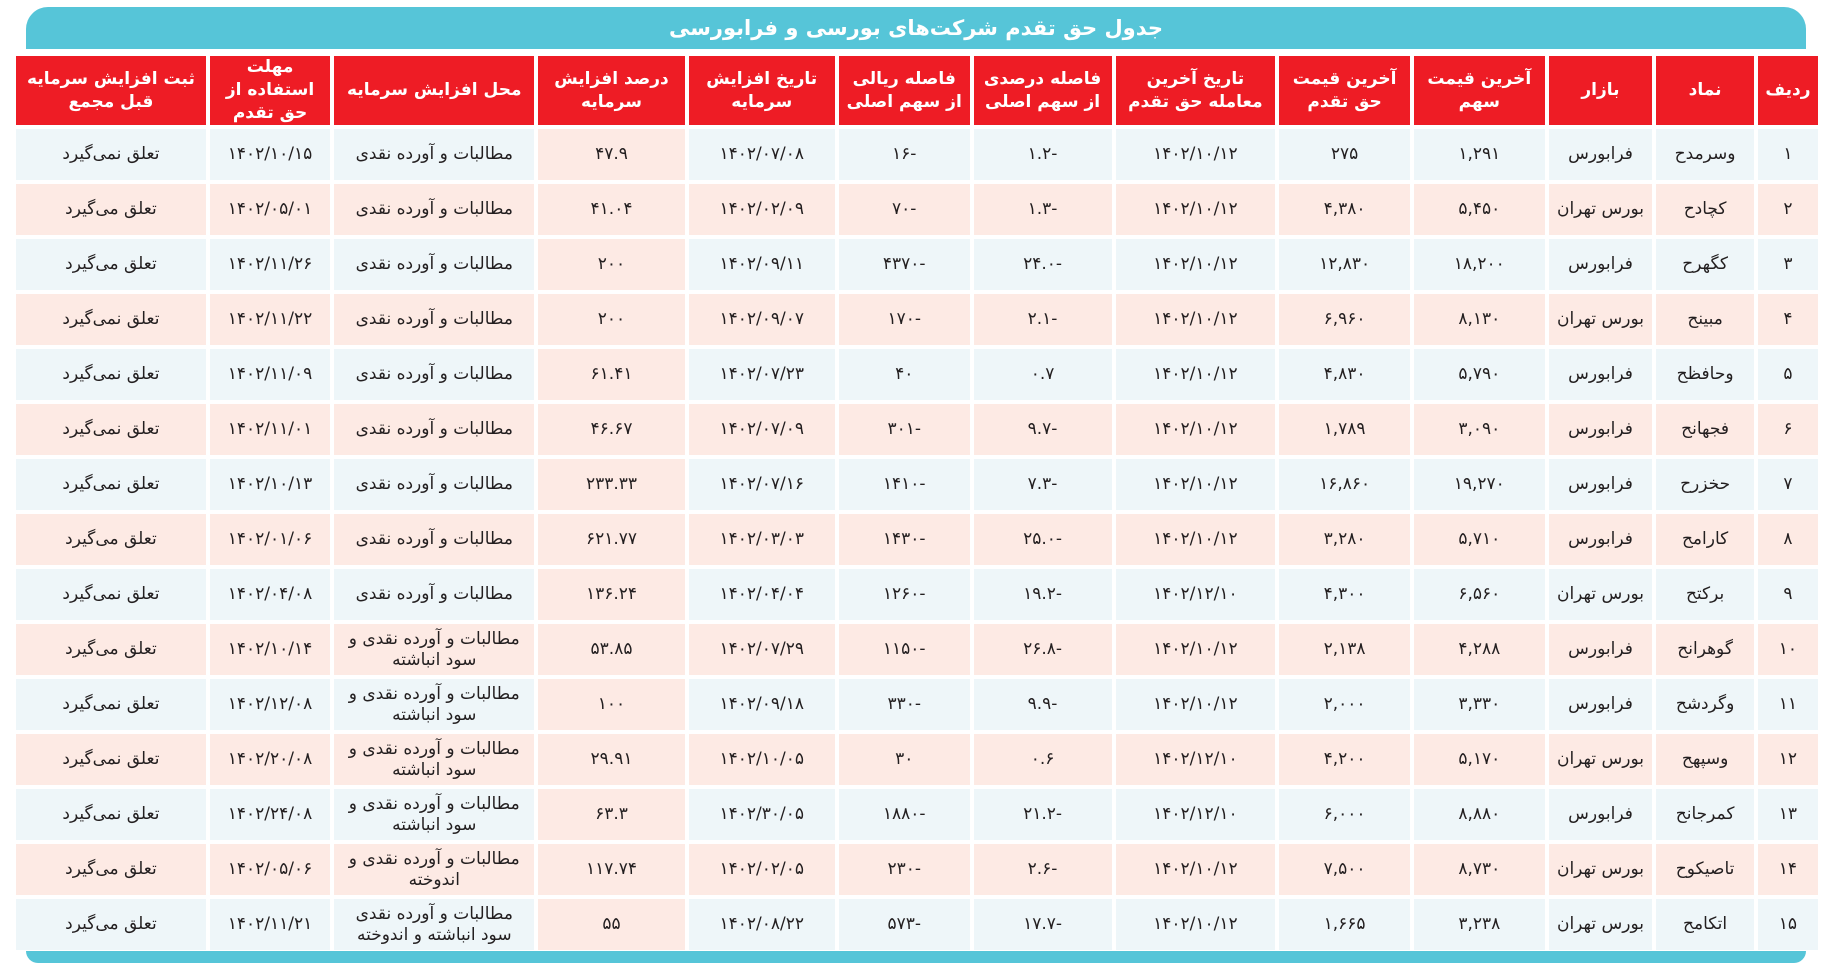  I want to click on deadline-cell: ۱۴۰۲/۲۴/۰۸, so click(270, 814).